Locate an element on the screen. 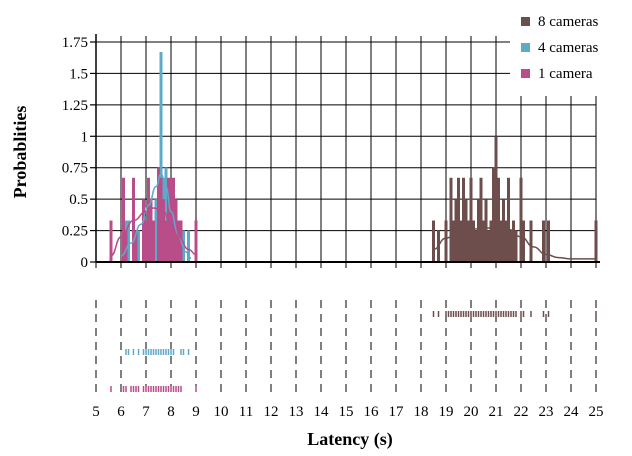 The height and width of the screenshot is (456, 632). kde-curve-8-cameras is located at coordinates (514, 243).